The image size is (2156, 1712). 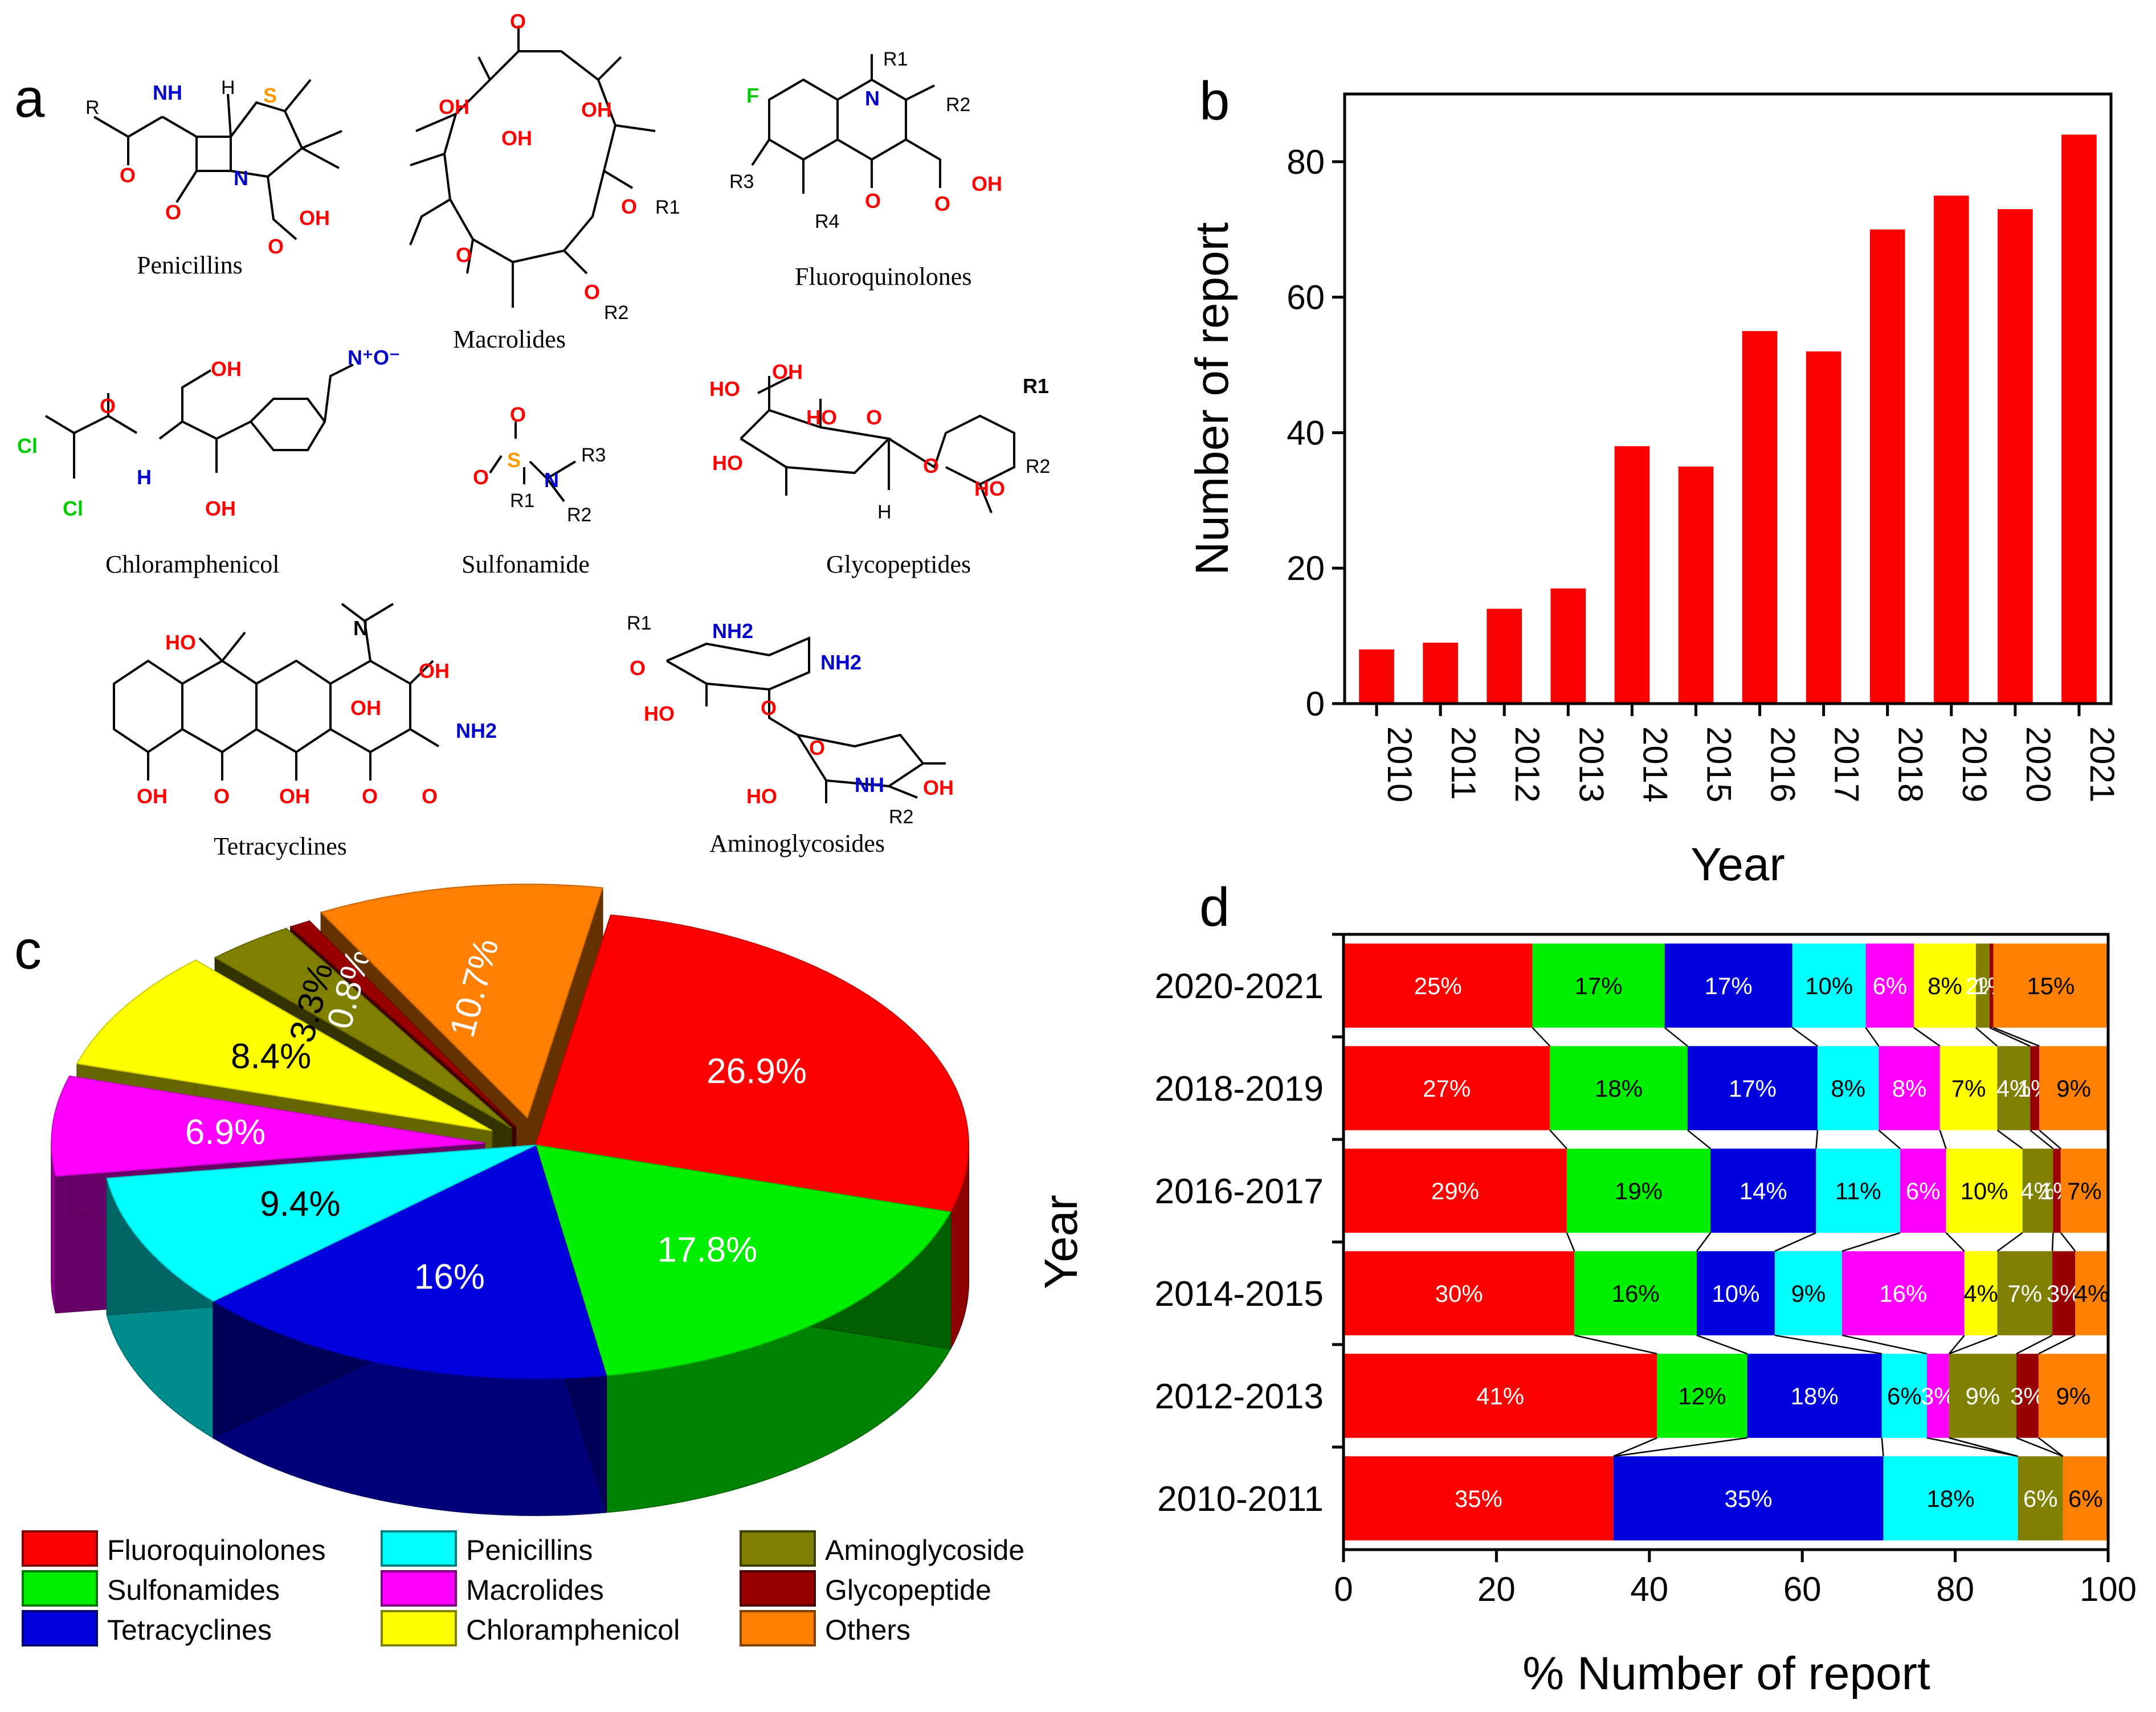 I want to click on fluoroquinolone-atom-o2: O, so click(x=942, y=203).